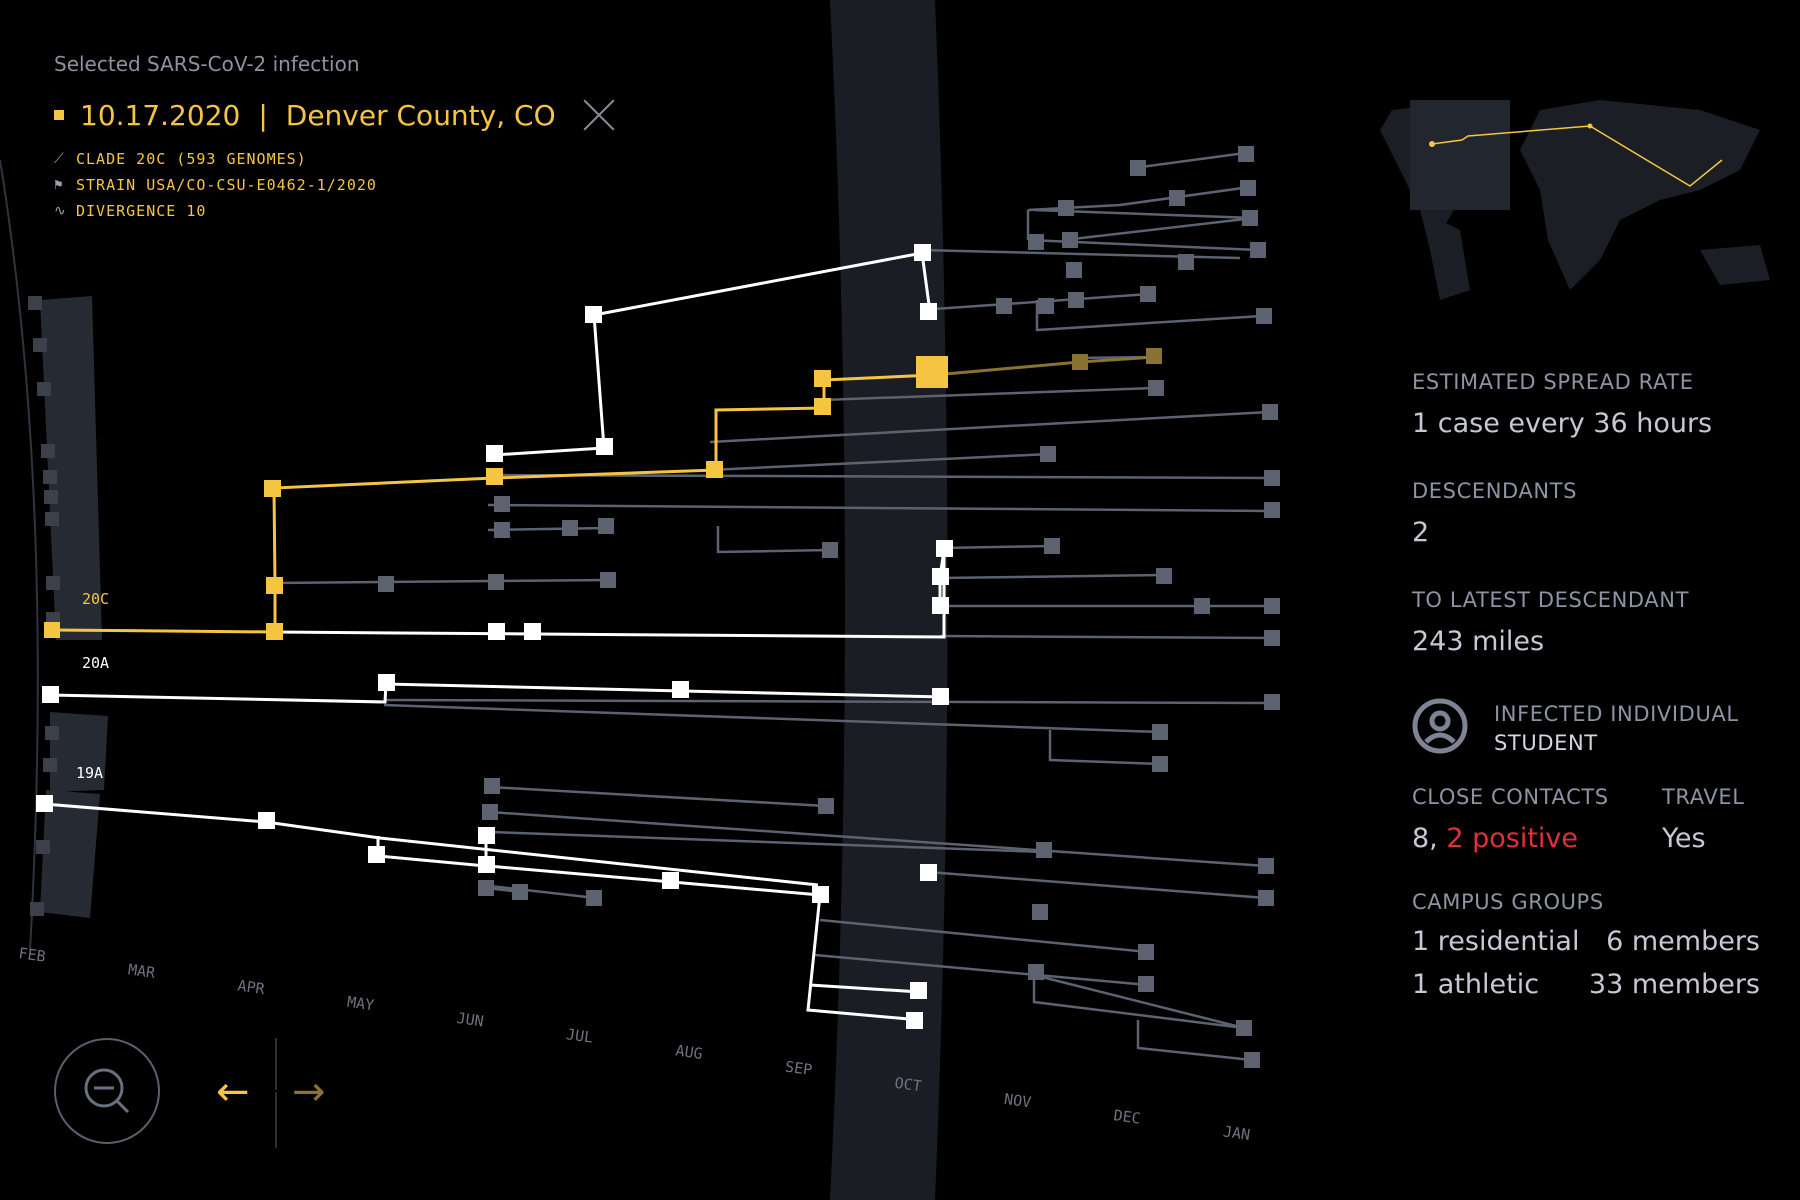 This screenshot has width=1800, height=1200. I want to click on contacts-travel-row: CLOSE CONTACTS 8, 2 positive TRAVEL Yes, so click(1592, 819).